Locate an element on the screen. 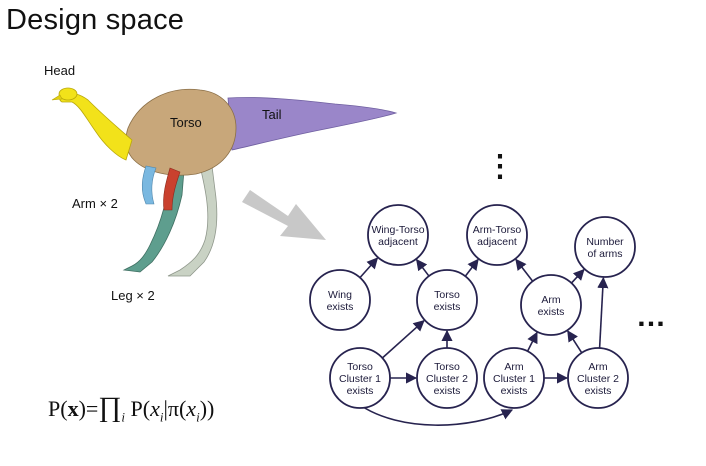 The width and height of the screenshot is (706, 466). head-neck is located at coordinates (96, 126).